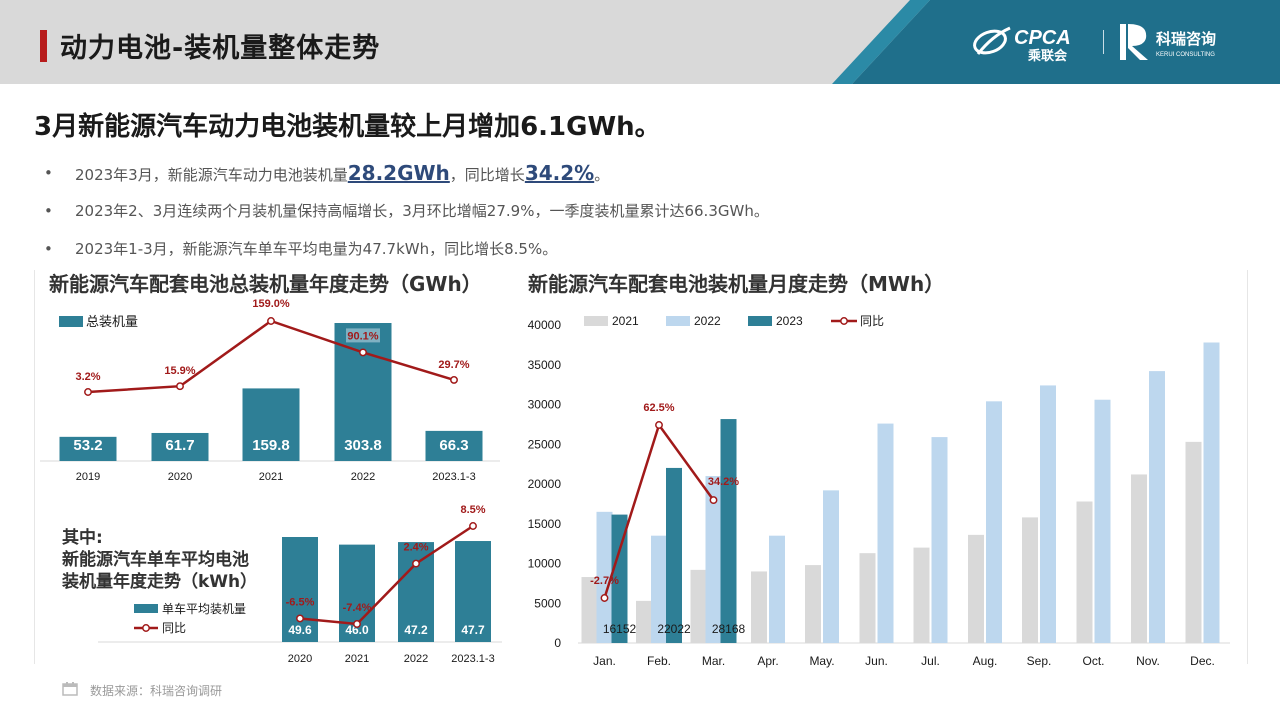 Image resolution: width=1280 pixels, height=720 pixels. Describe the element at coordinates (363, 477) in the screenshot. I see `annual-x-tick: 2022` at that location.